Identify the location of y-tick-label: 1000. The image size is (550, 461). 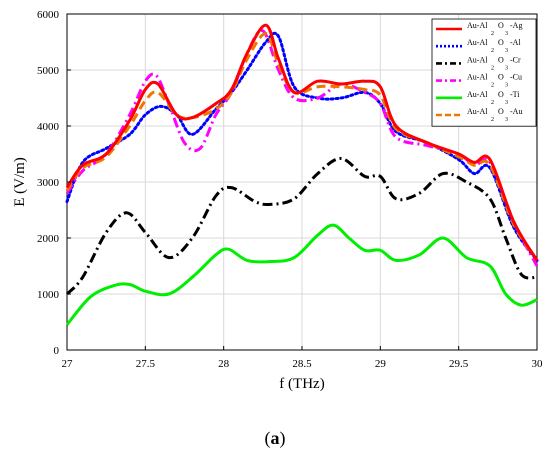
(48, 295).